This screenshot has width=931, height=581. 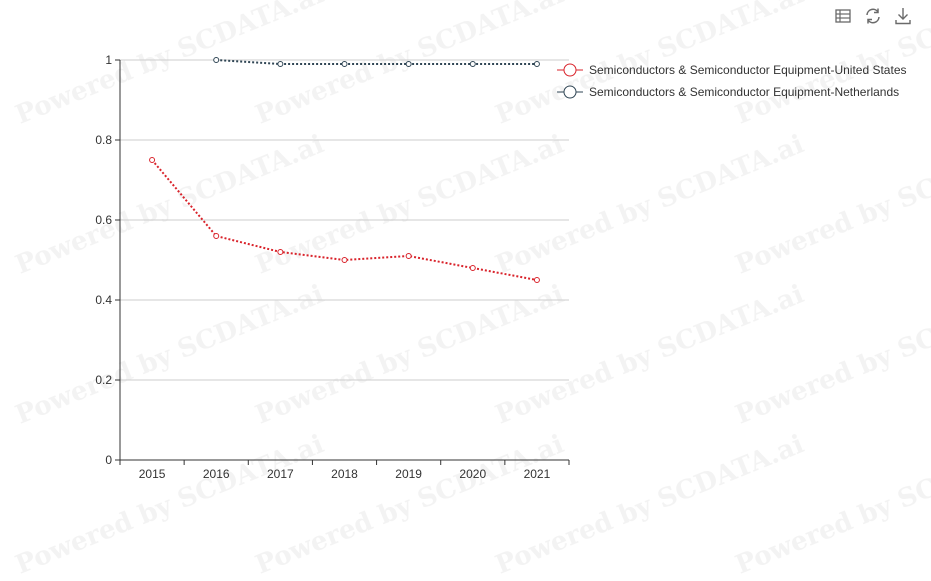 I want to click on y-tick-label: 0.2, so click(x=103, y=380).